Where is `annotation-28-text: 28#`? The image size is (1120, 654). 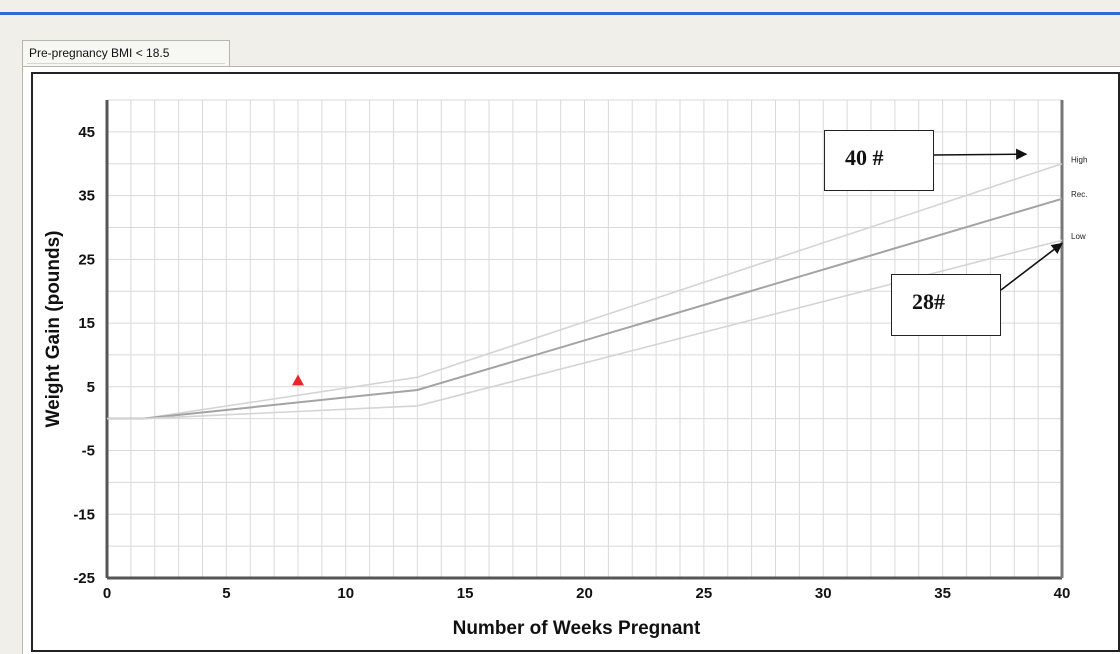
annotation-28-text: 28# is located at coordinates (928, 301).